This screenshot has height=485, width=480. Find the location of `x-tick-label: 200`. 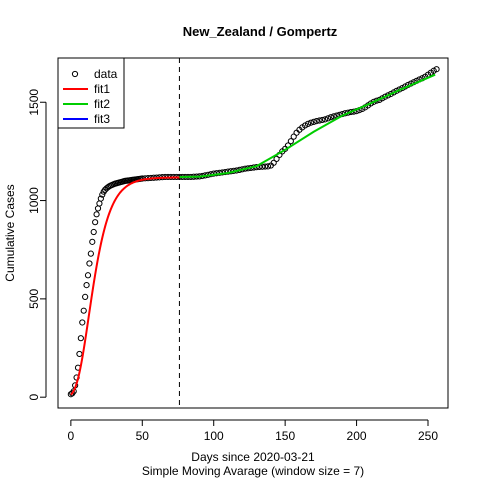

x-tick-label: 200 is located at coordinates (357, 436).